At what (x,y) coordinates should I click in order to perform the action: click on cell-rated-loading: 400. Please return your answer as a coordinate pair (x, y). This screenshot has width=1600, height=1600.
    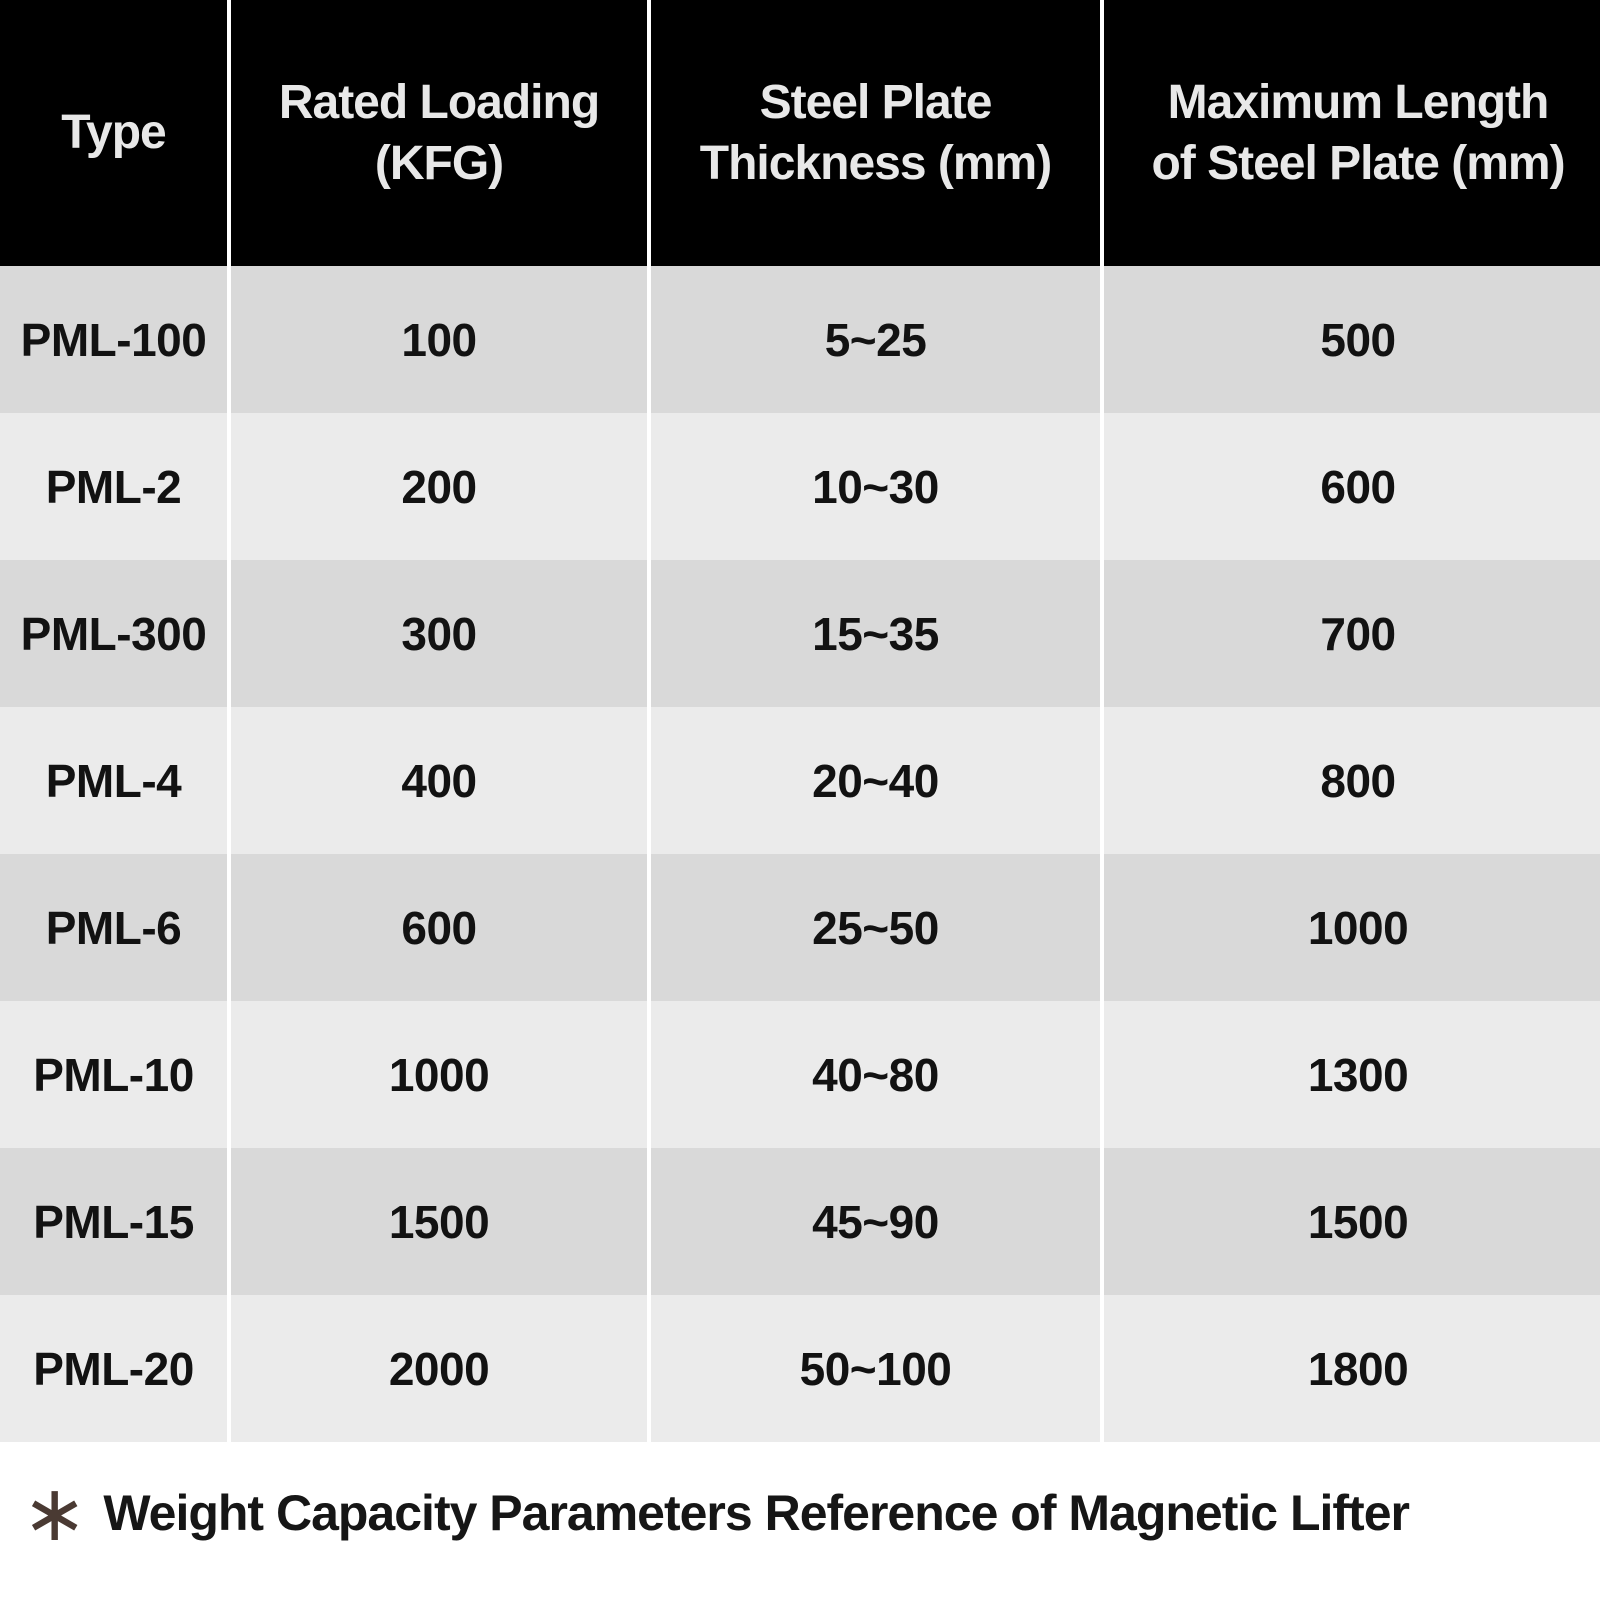
    Looking at the image, I should click on (438, 780).